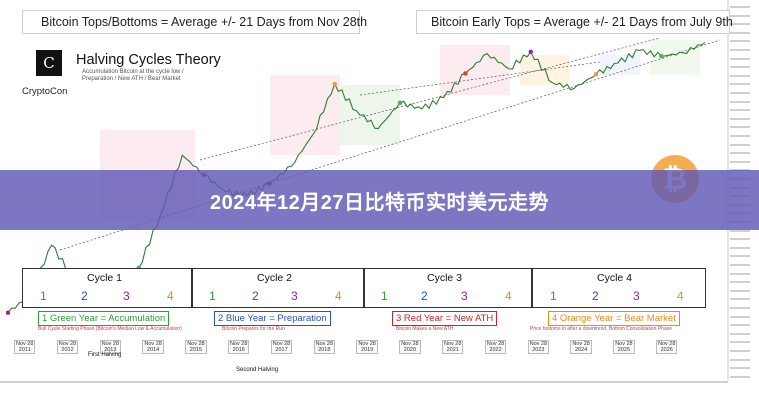 This screenshot has width=759, height=400. Describe the element at coordinates (105, 355) in the screenshot. I see `first-halving-label: First Halving` at that location.